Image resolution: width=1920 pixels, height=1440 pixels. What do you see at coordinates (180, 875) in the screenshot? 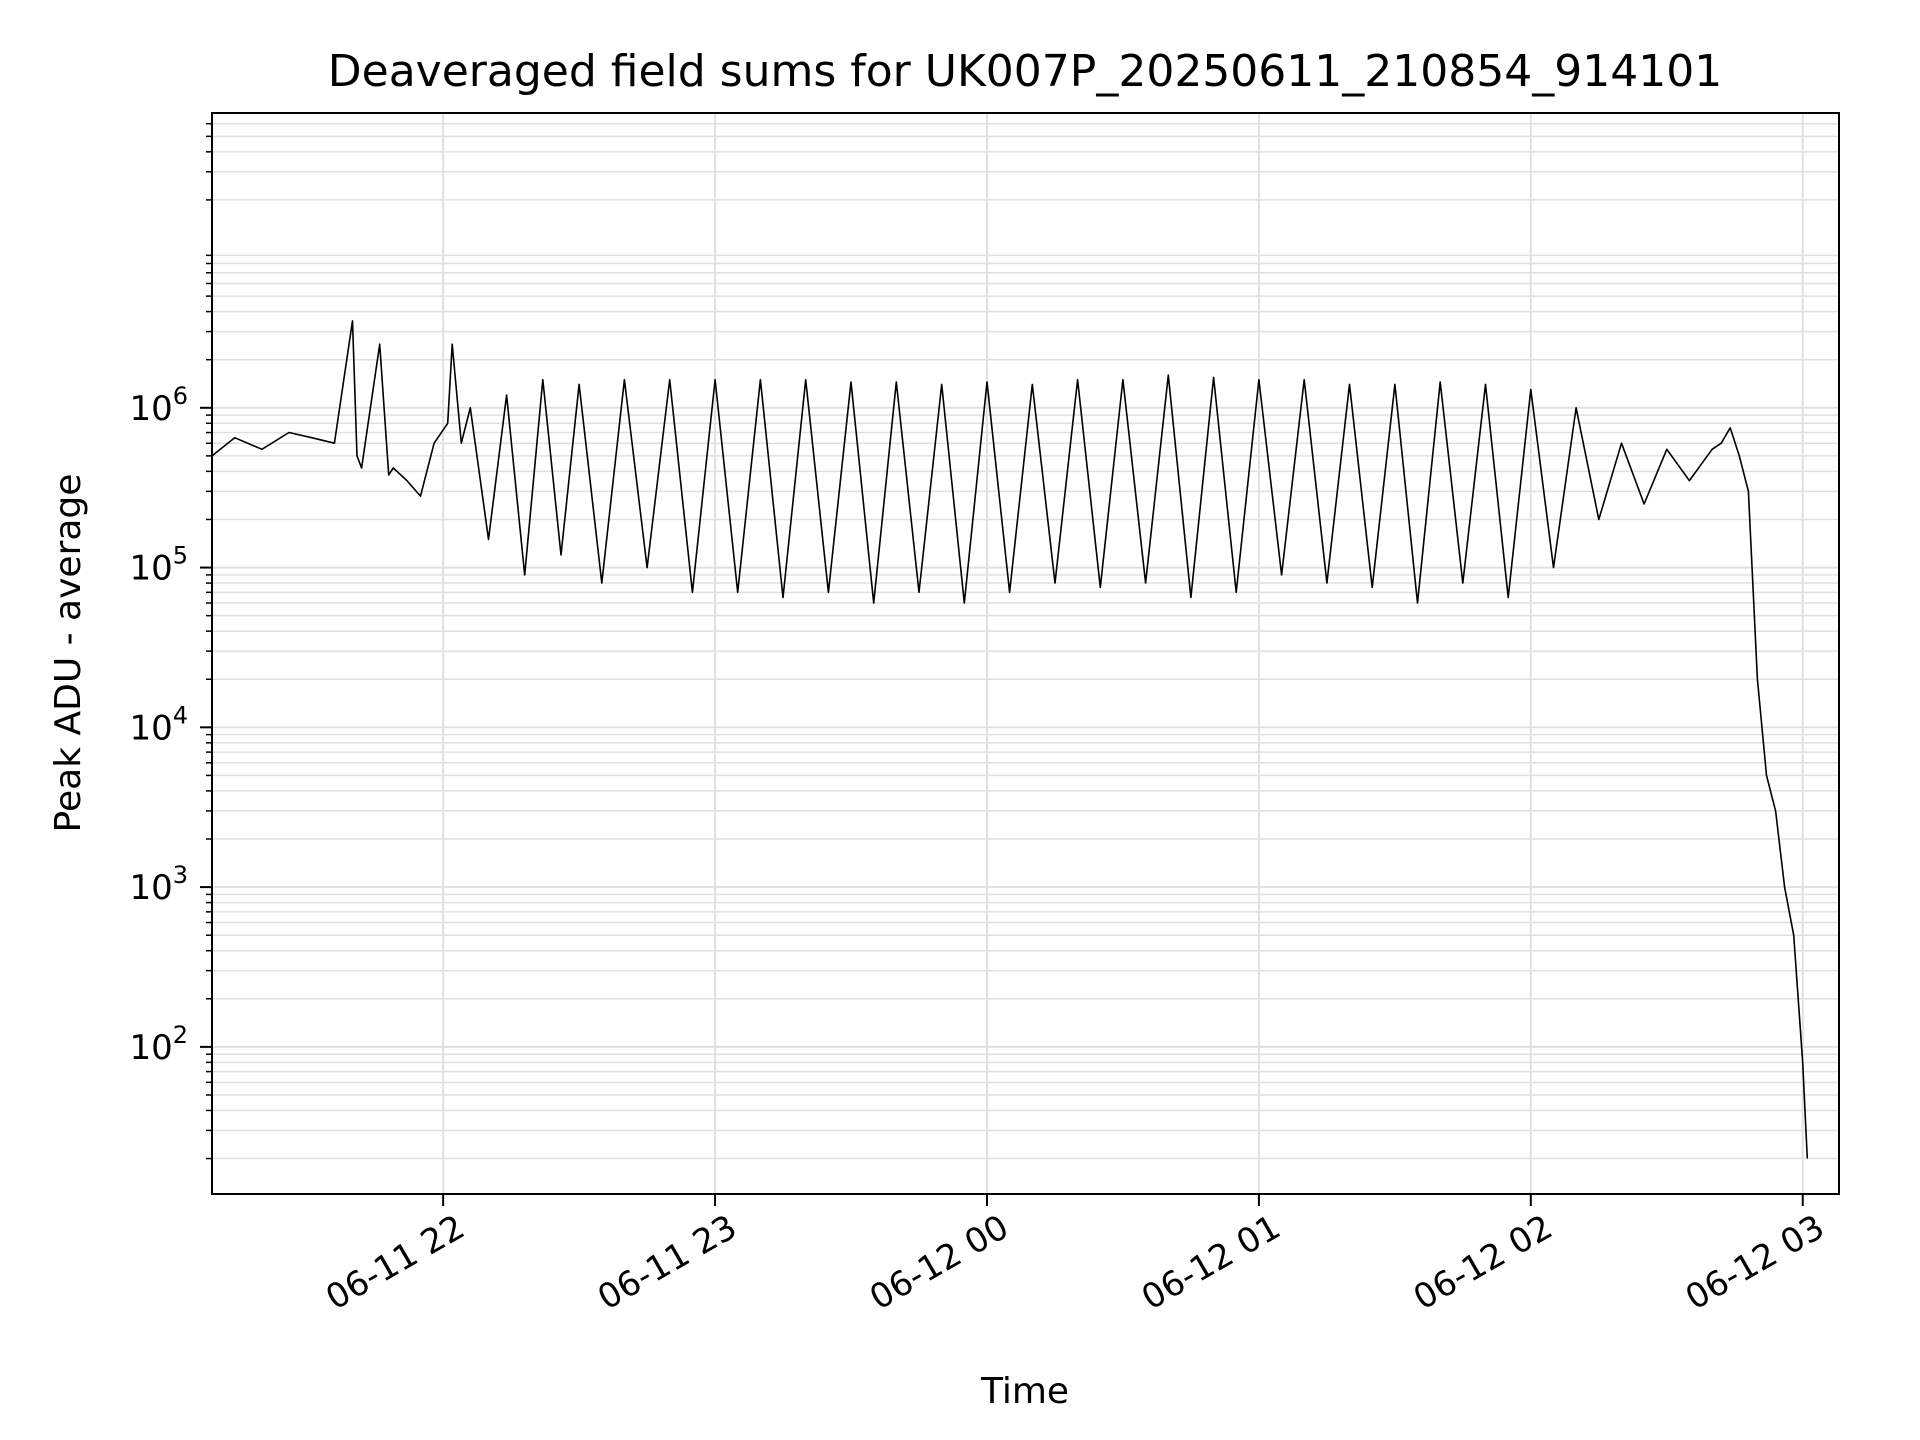
I see `y-tick-exponent: 3` at bounding box center [180, 875].